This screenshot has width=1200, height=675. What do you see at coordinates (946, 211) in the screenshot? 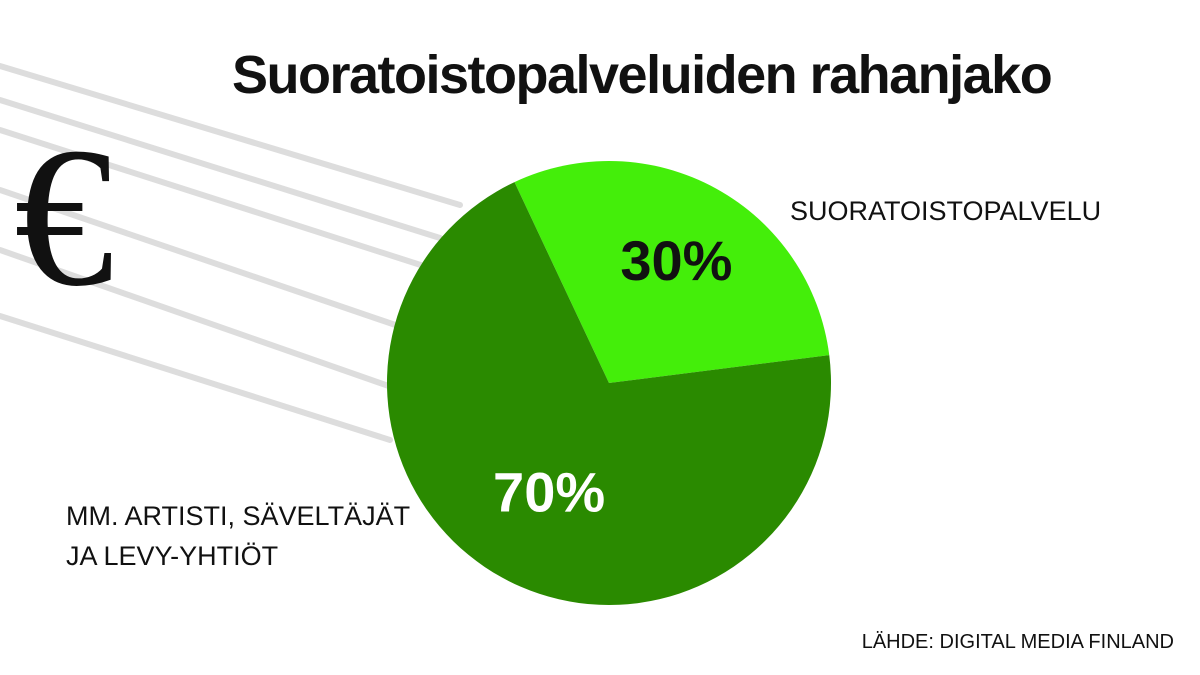
I see `slice-label-streaming-service: SUORATOISTOPALVELU` at bounding box center [946, 211].